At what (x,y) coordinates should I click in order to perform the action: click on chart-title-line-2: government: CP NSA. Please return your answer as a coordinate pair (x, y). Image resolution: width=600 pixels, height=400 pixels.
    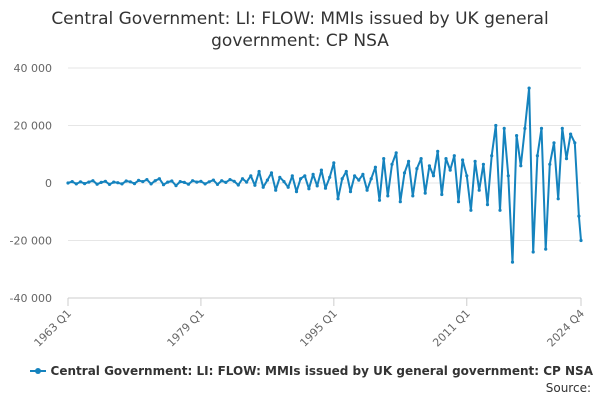
    Looking at the image, I should click on (300, 41).